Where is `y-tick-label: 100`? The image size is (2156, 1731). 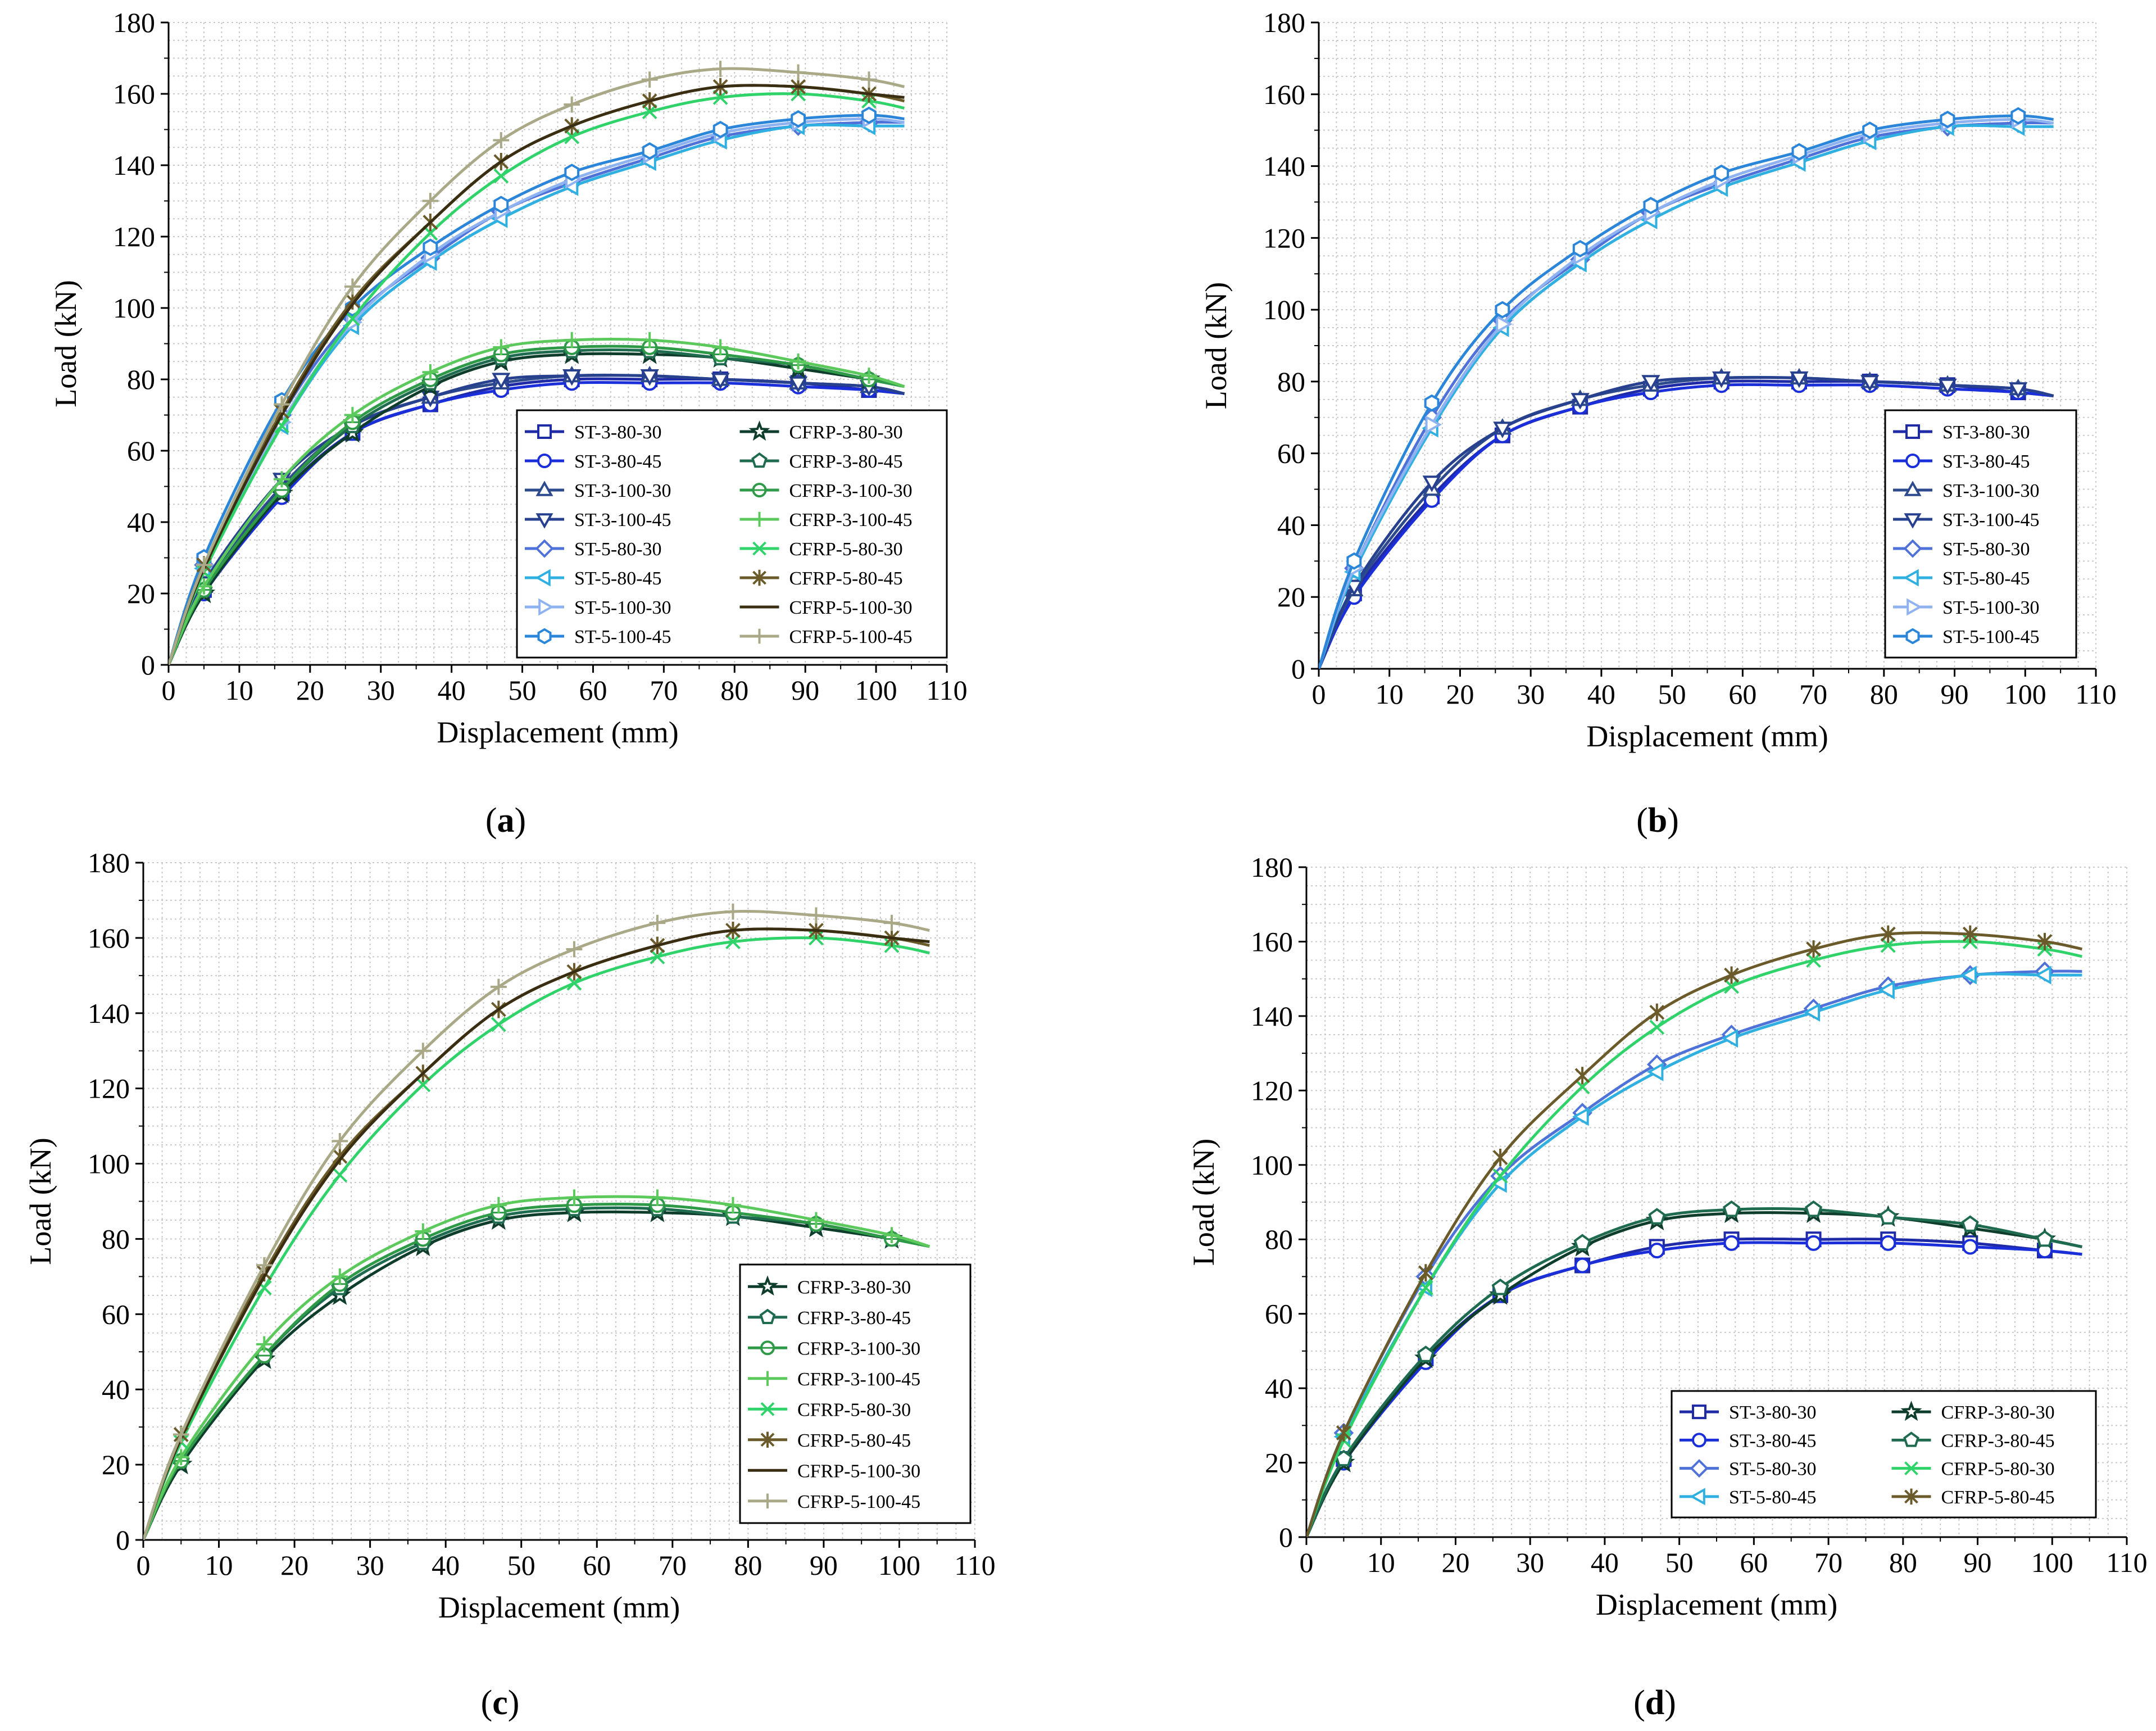 y-tick-label: 100 is located at coordinates (109, 1164).